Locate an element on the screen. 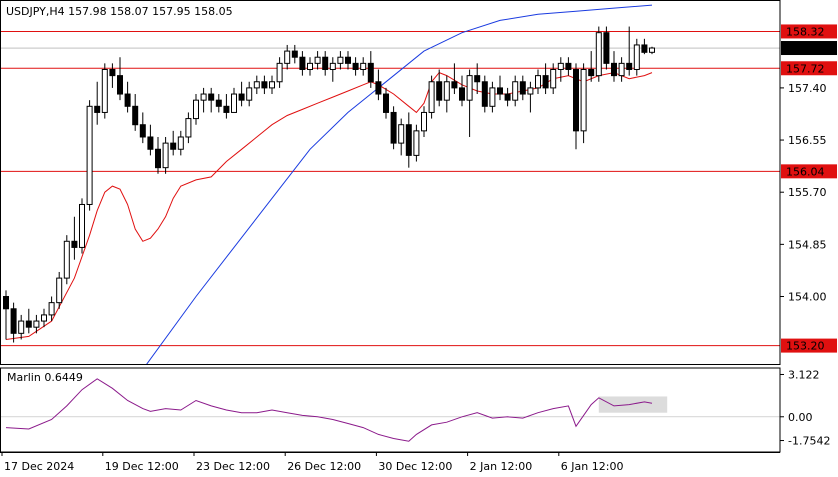  y-tick-label: 154.85 is located at coordinates (807, 244).